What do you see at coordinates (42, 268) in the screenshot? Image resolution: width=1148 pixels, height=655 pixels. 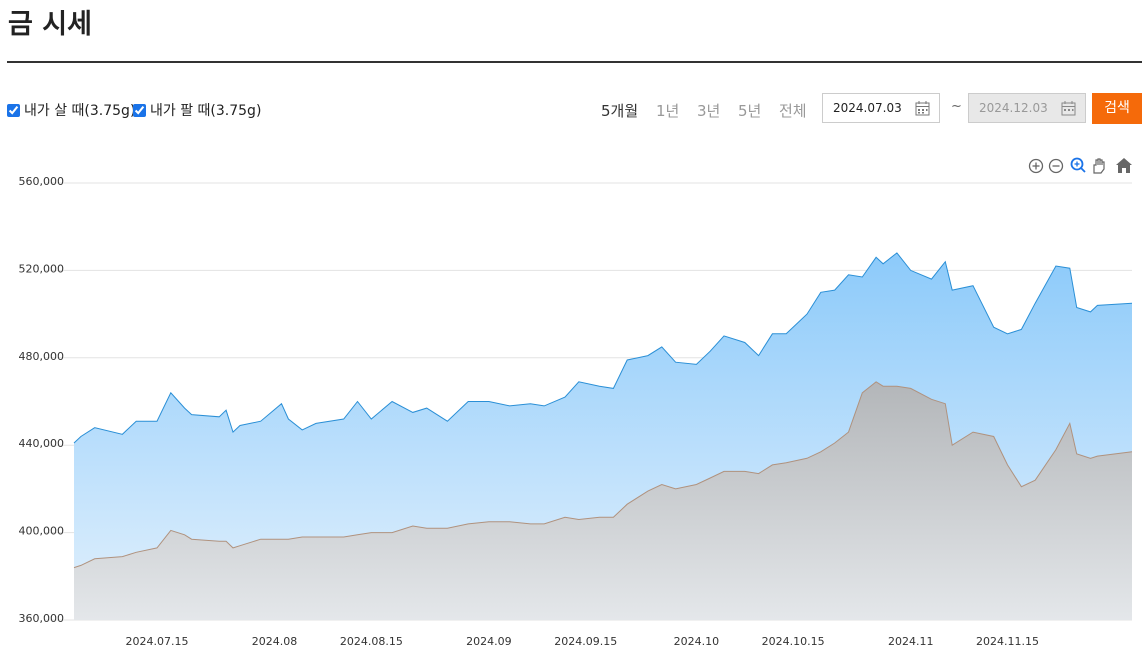 I see `y-tick-label: 520,000` at bounding box center [42, 268].